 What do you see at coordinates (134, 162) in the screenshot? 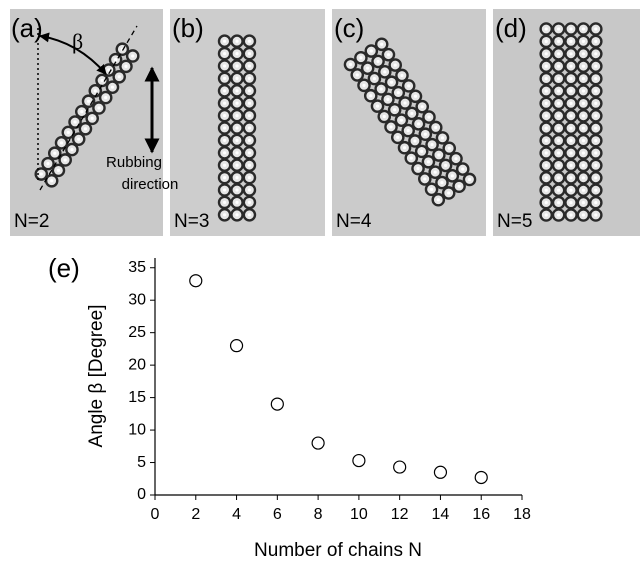
I see `arrow-label: Rubbing` at bounding box center [134, 162].